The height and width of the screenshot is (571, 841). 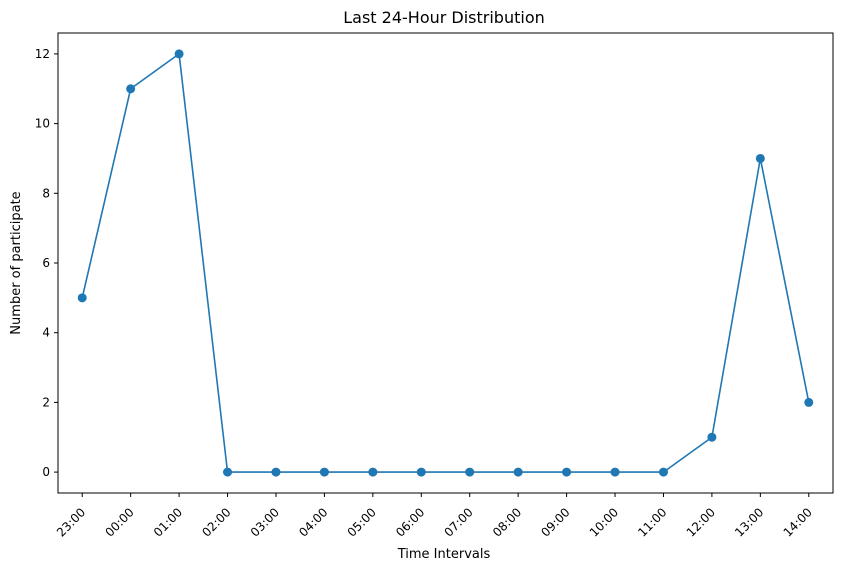 I want to click on y-tick-label: 10, so click(x=42, y=124).